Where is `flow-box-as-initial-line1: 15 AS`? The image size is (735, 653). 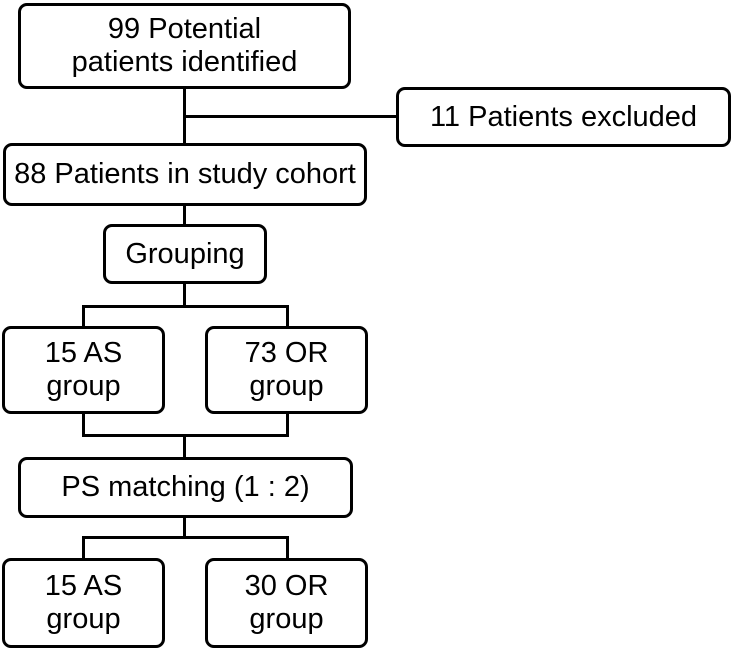 flow-box-as-initial-line1: 15 AS is located at coordinates (83, 353).